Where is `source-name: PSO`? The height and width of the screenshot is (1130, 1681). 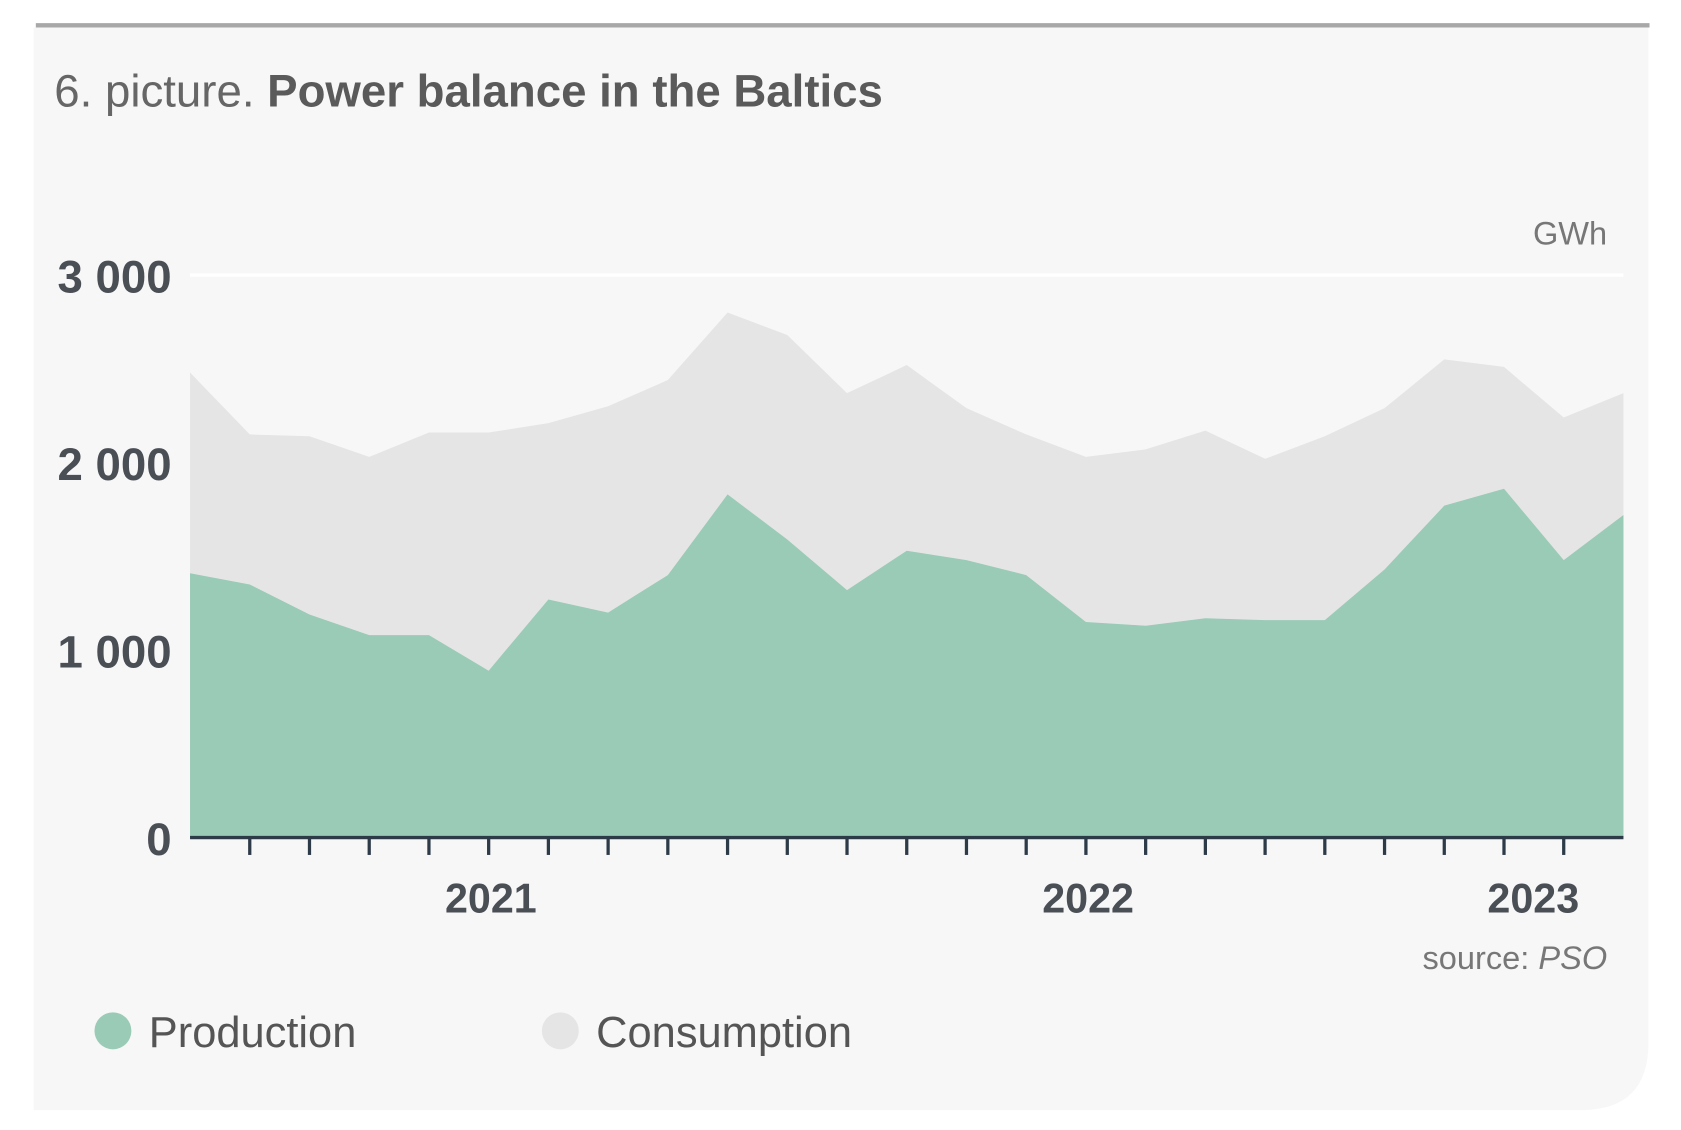
source-name: PSO is located at coordinates (1572, 958).